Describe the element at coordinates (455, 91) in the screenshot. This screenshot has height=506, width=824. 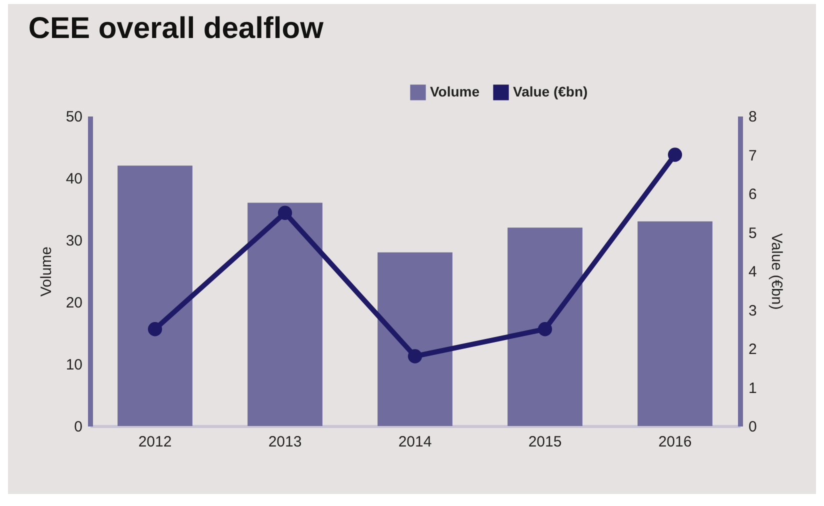
I see `legend-label: Volume` at that location.